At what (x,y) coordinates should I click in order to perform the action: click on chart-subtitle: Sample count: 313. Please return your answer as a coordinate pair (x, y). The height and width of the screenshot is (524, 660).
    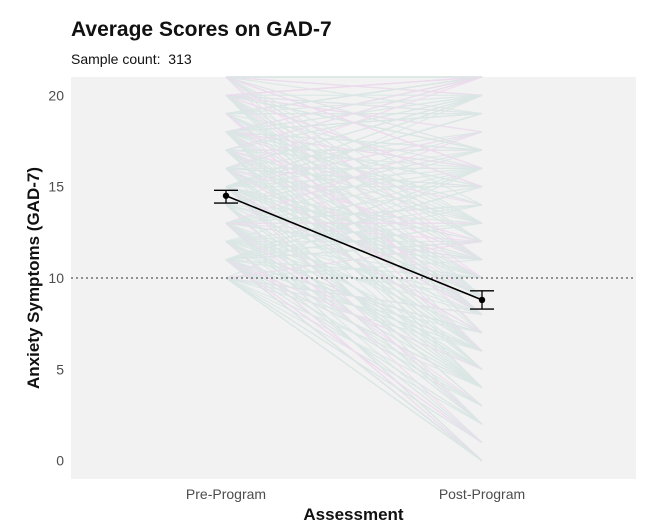
    Looking at the image, I should click on (131, 59).